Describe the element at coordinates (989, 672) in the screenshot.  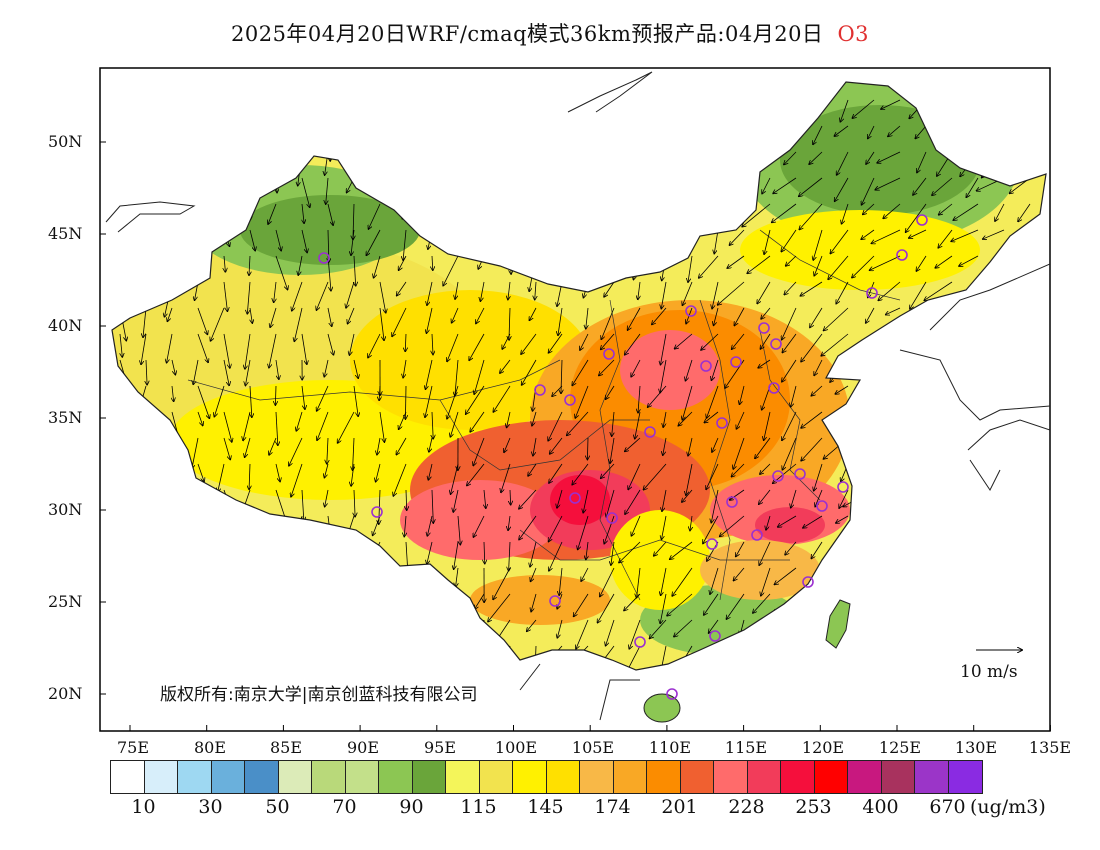
I see `reference-vector-label: 10 m/s` at that location.